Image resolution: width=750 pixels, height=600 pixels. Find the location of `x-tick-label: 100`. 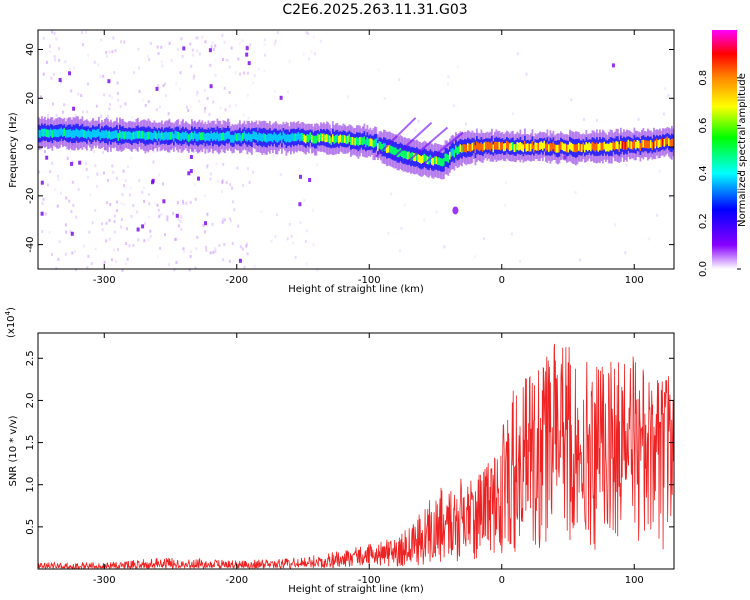

x-tick-label: 100 is located at coordinates (634, 280).